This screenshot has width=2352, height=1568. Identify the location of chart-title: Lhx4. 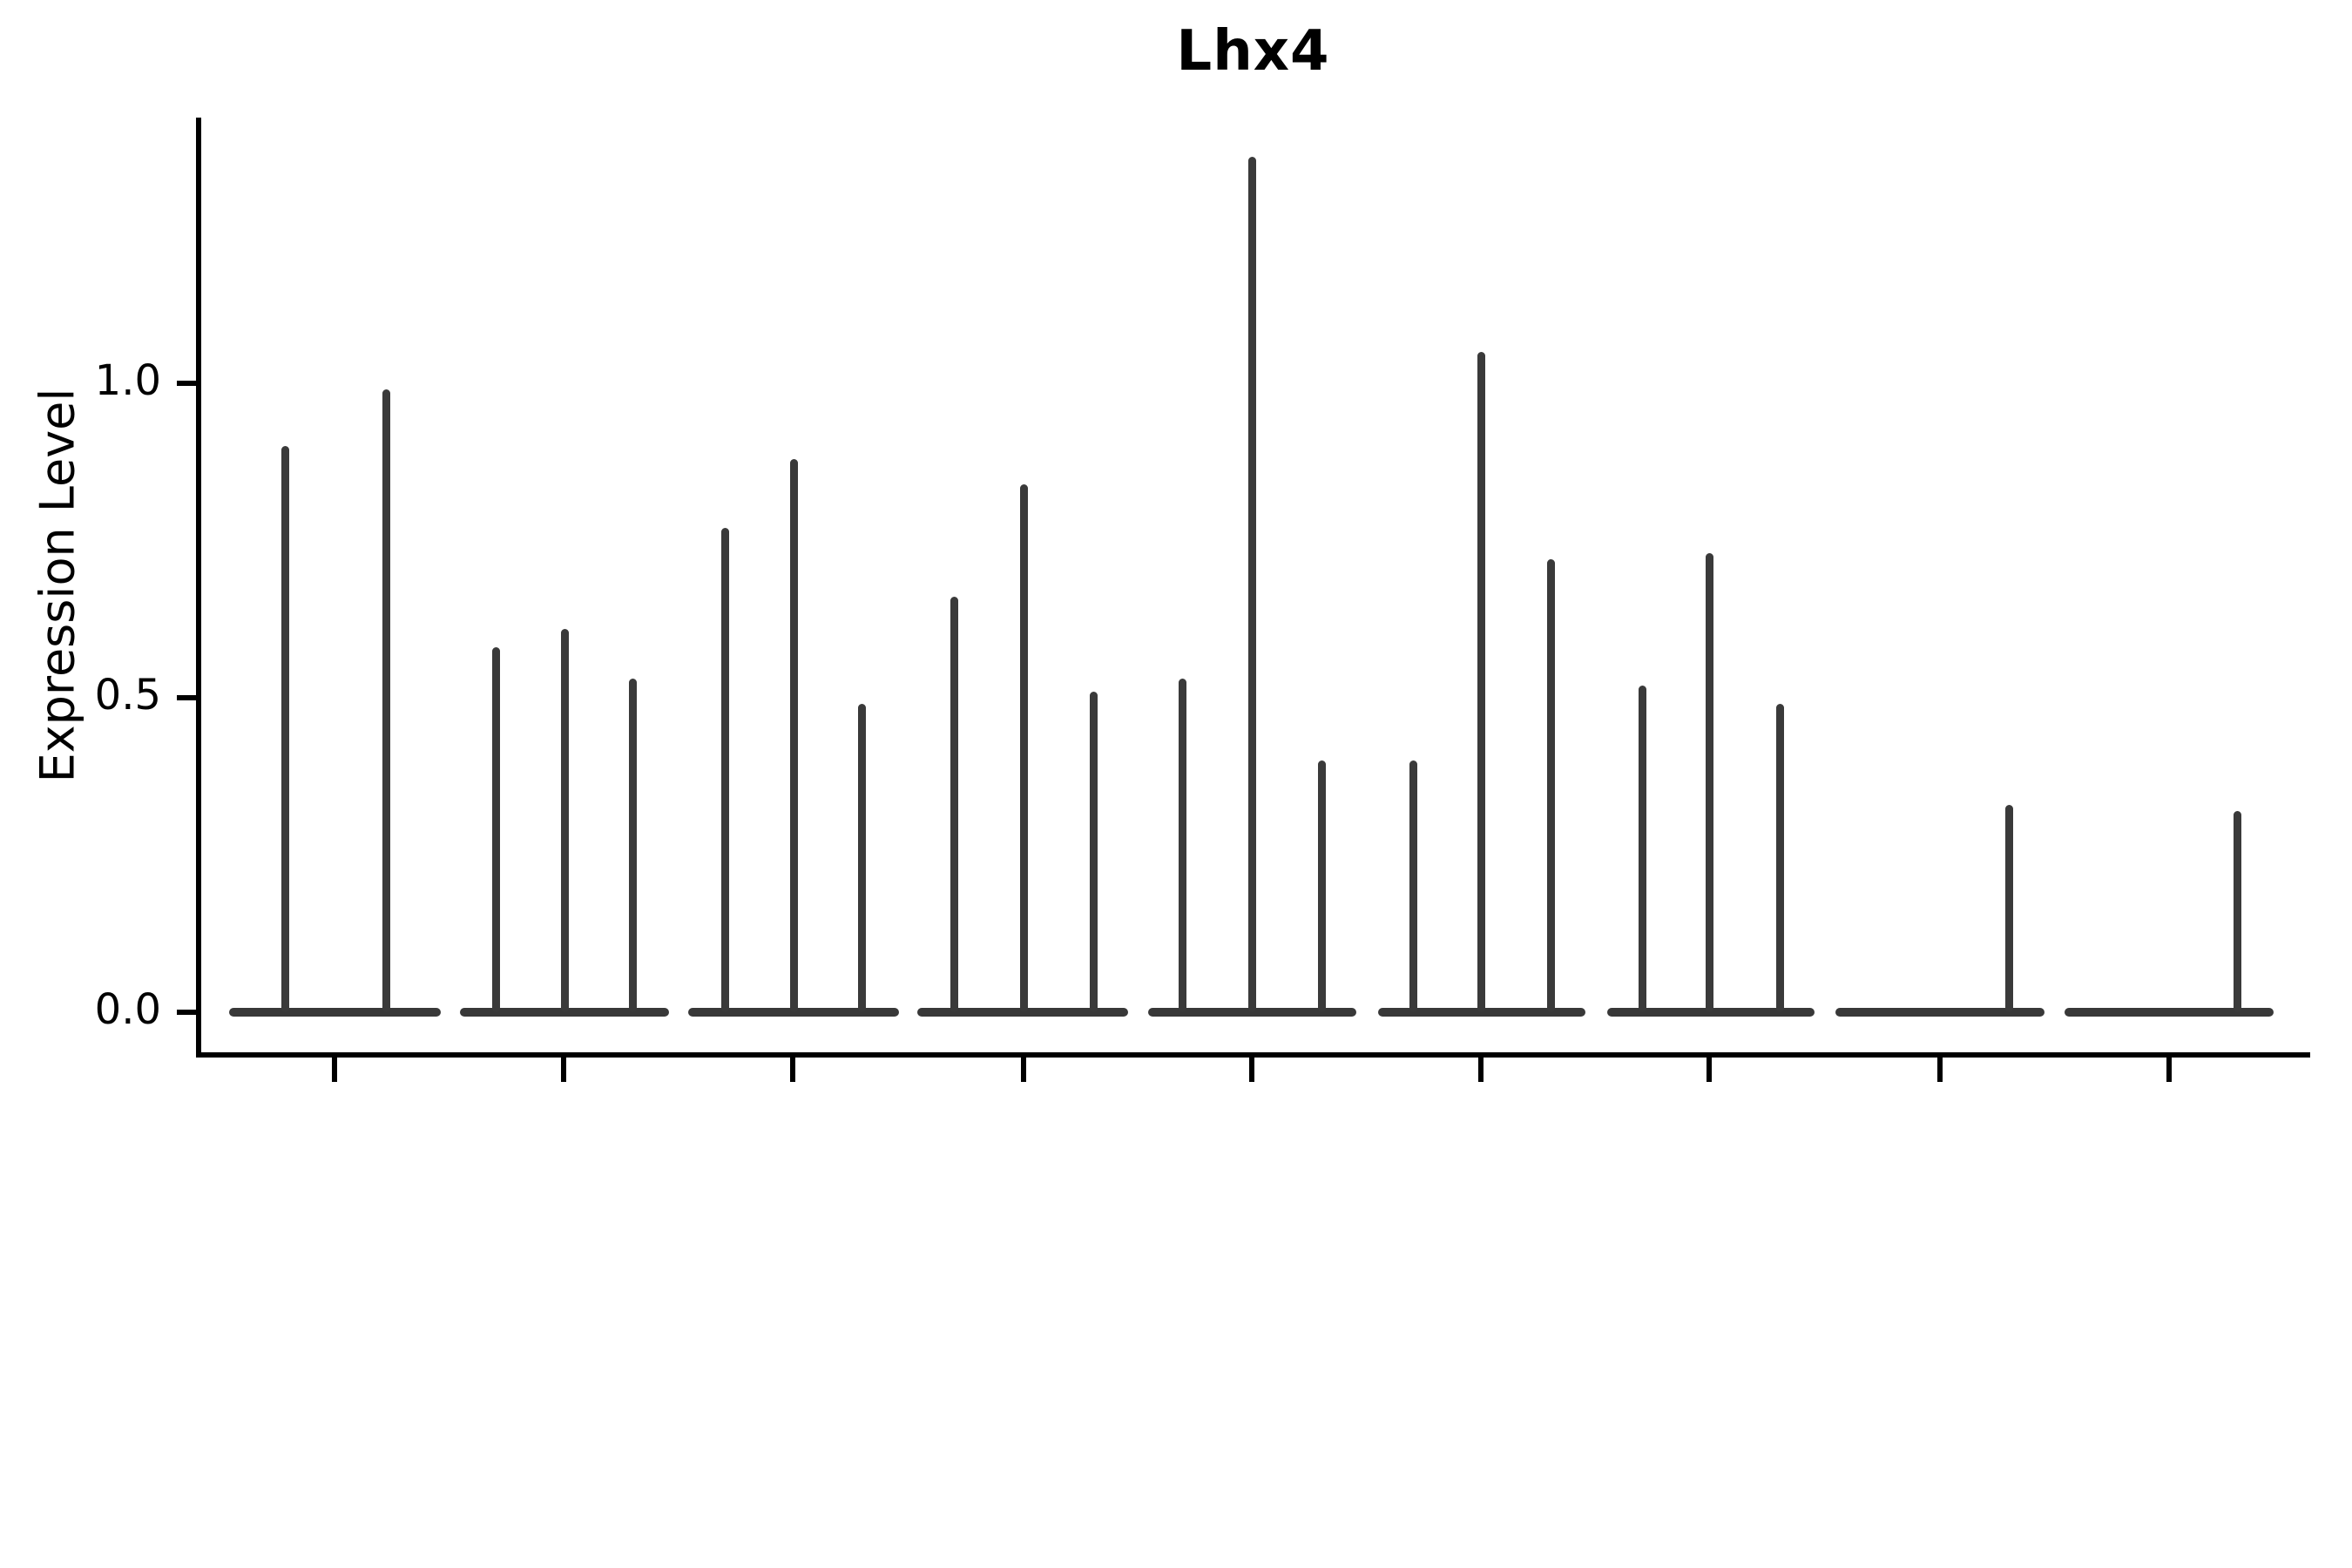
(1253, 52).